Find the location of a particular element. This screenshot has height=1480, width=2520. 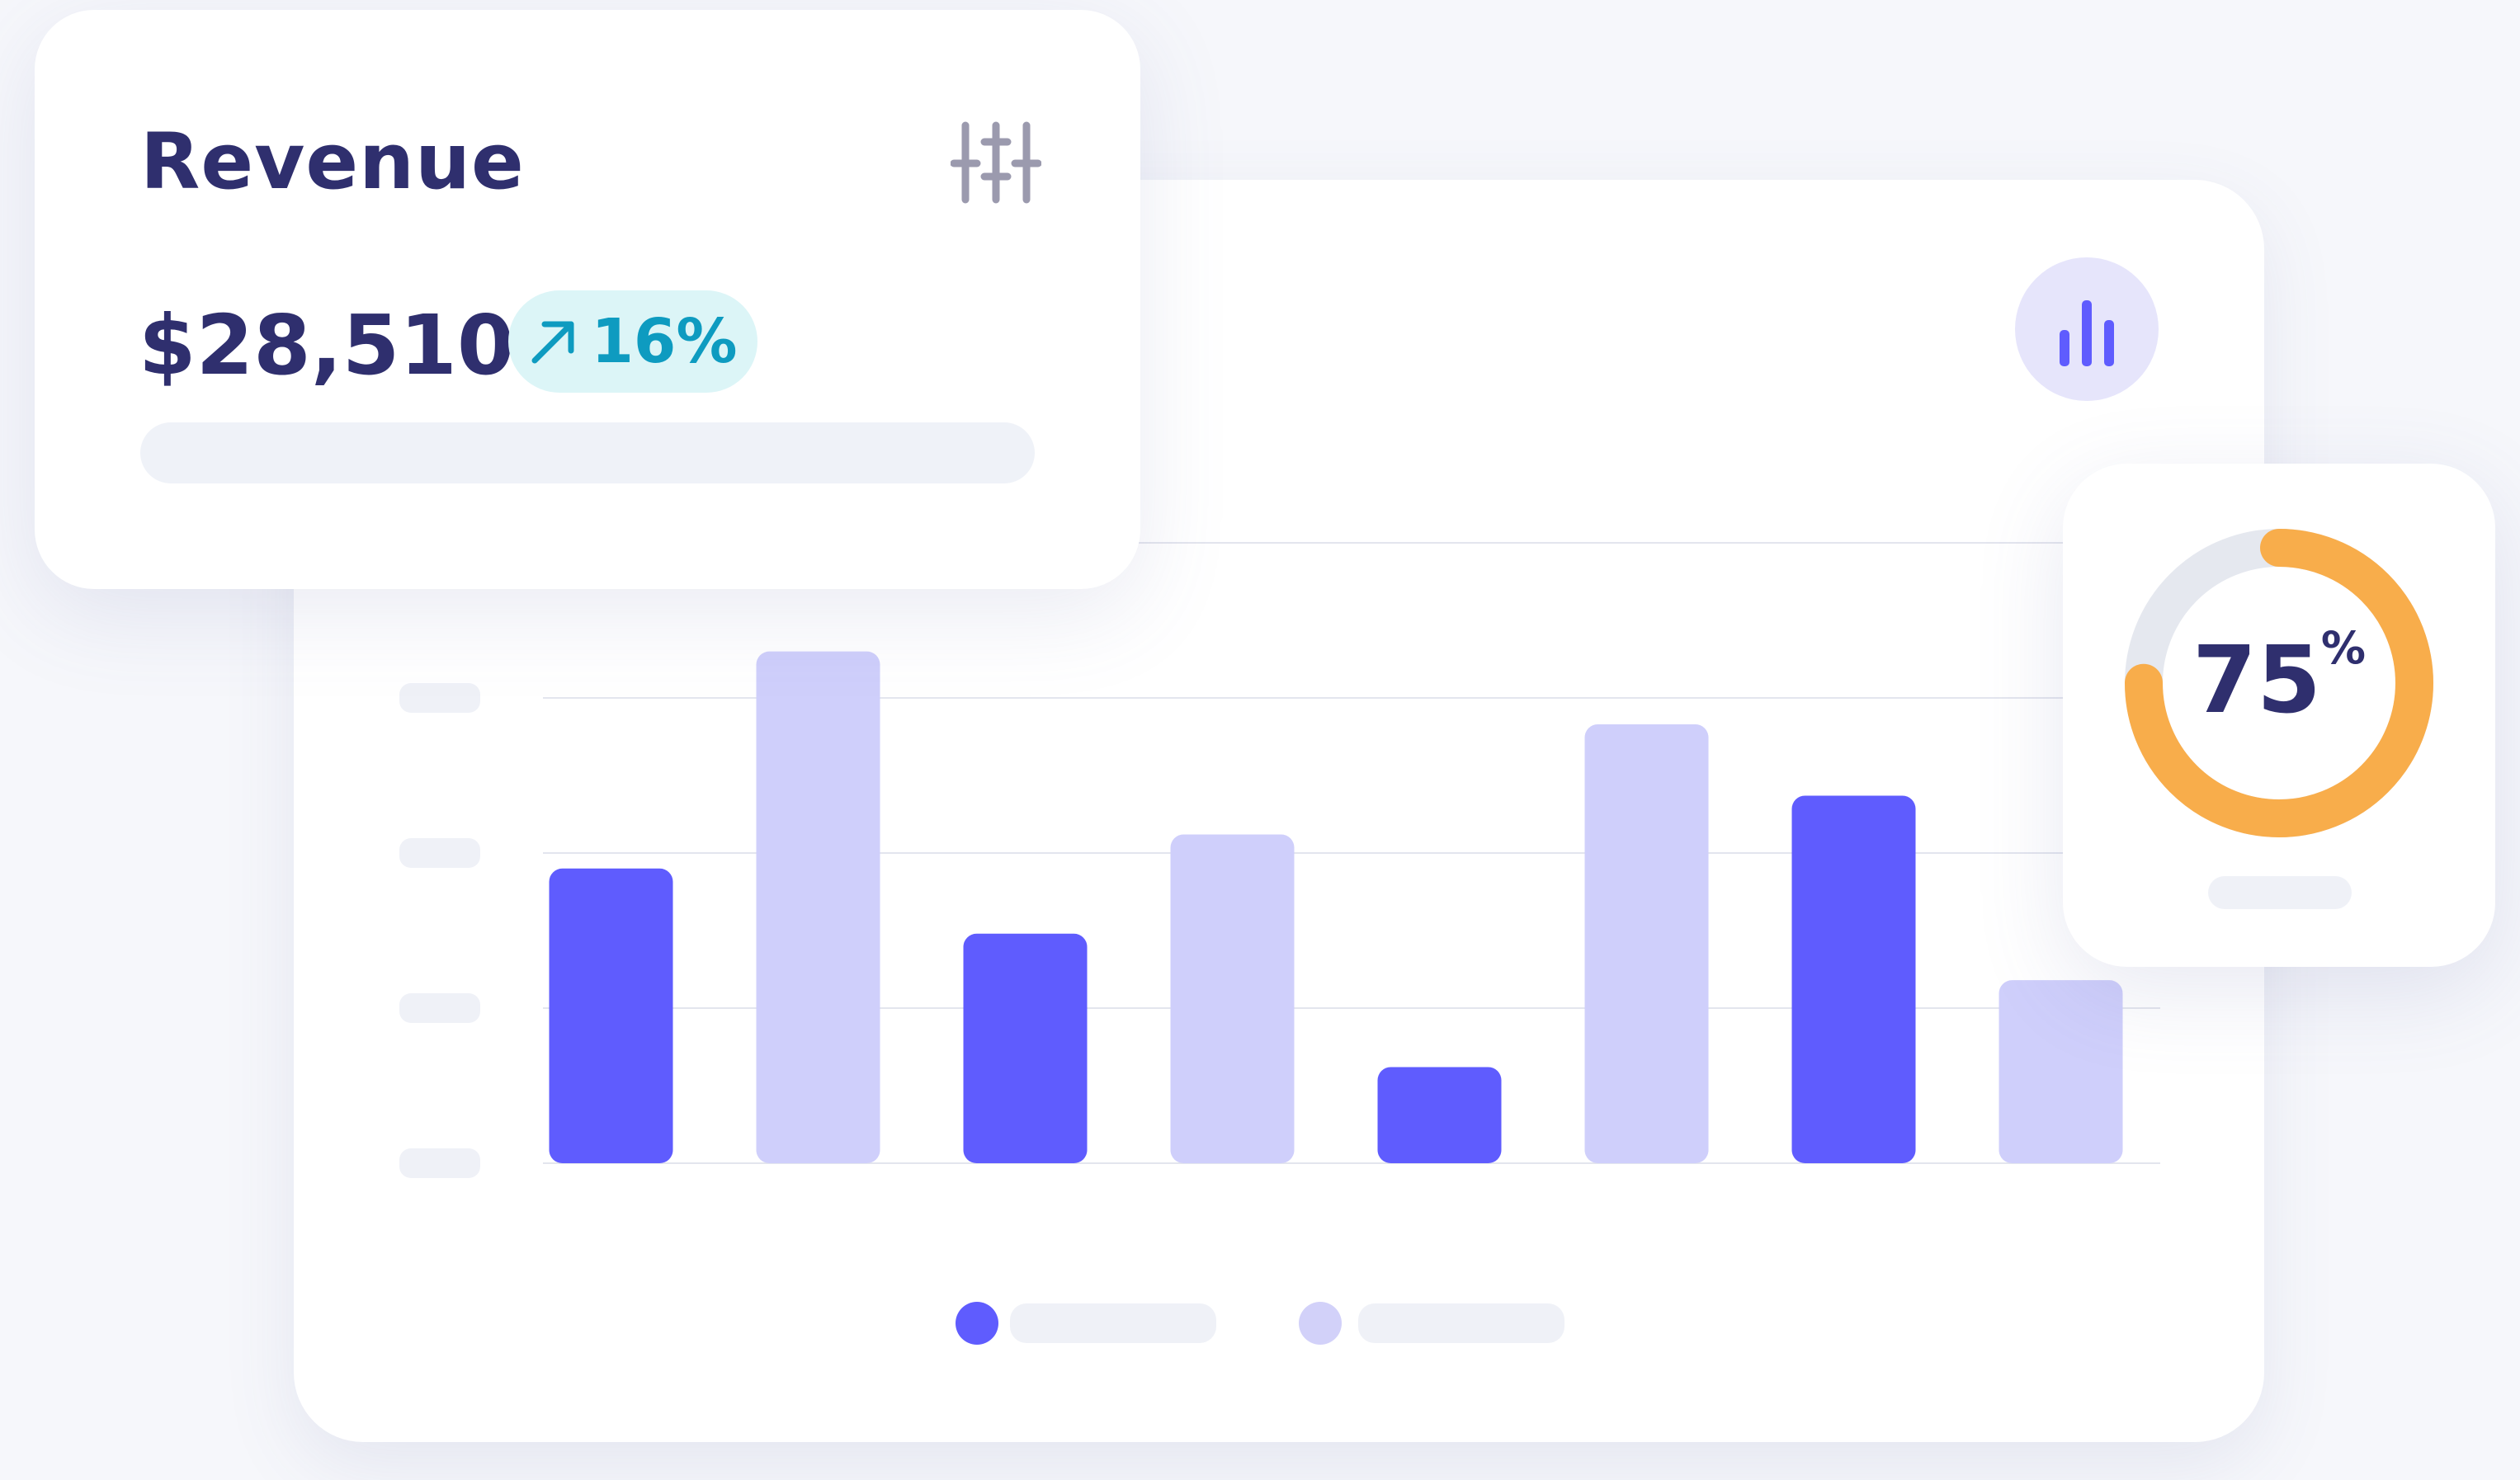

arrow-up-right-icon is located at coordinates (552, 342).